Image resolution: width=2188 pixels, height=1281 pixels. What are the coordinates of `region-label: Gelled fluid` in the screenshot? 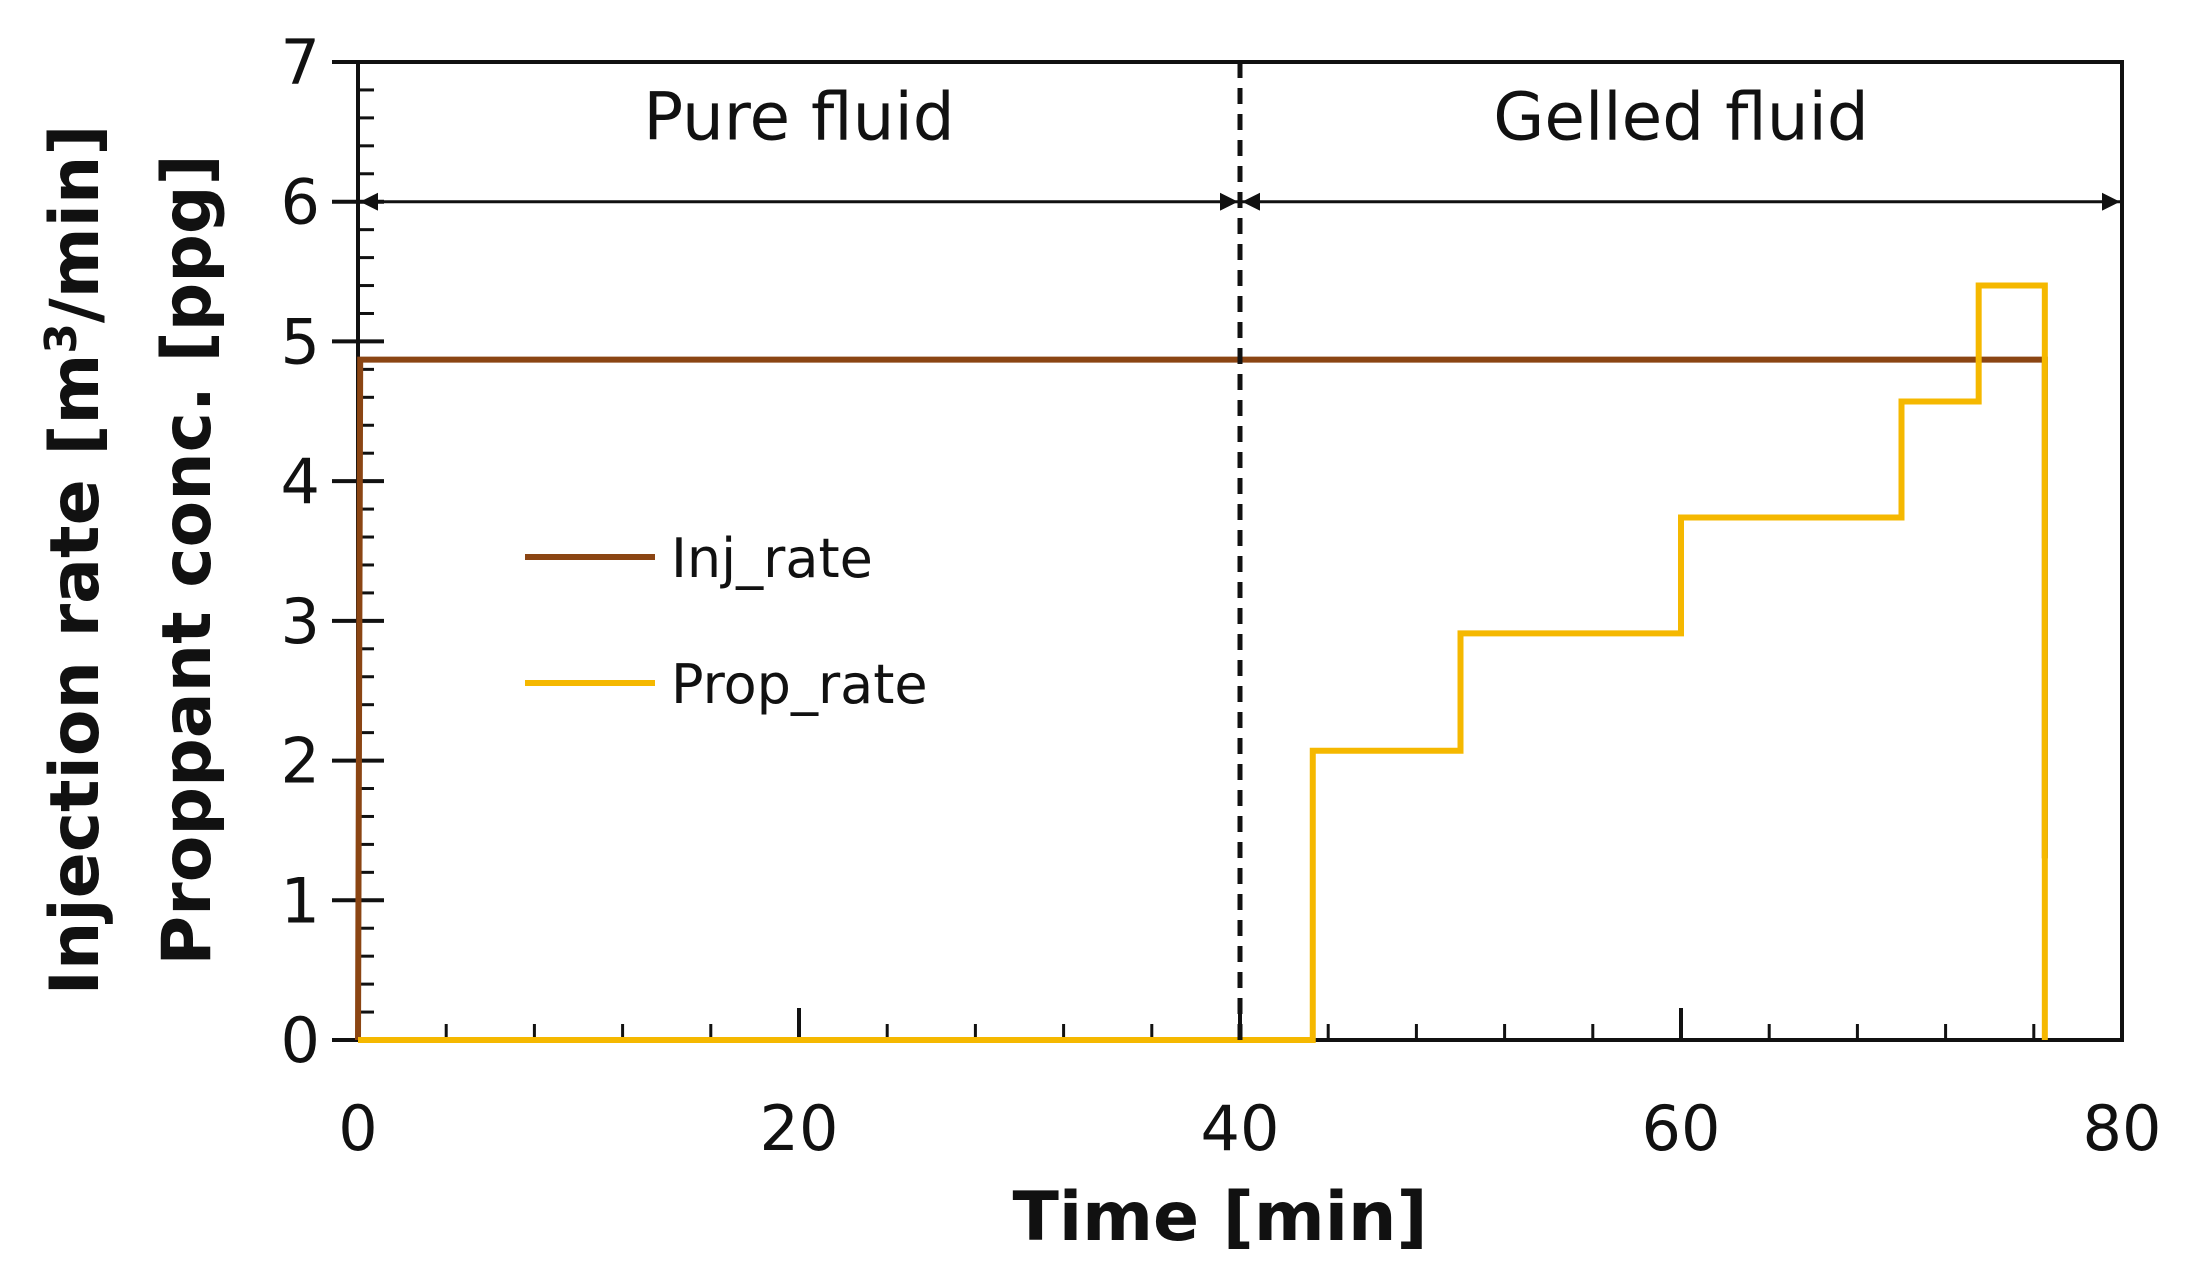 It's located at (1681, 117).